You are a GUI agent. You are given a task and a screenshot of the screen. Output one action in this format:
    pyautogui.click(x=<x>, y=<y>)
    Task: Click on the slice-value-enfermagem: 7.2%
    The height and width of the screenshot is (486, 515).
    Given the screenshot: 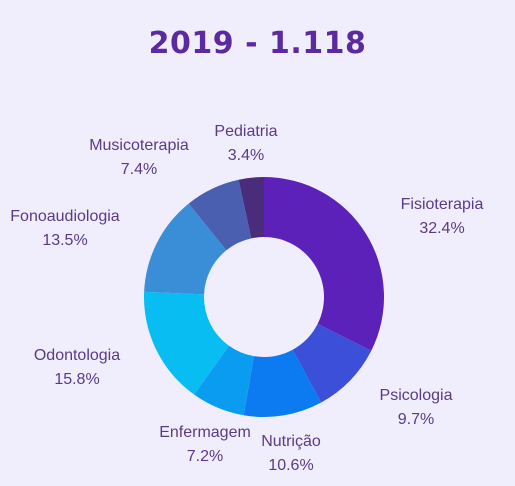 What is the action you would take?
    pyautogui.click(x=205, y=456)
    